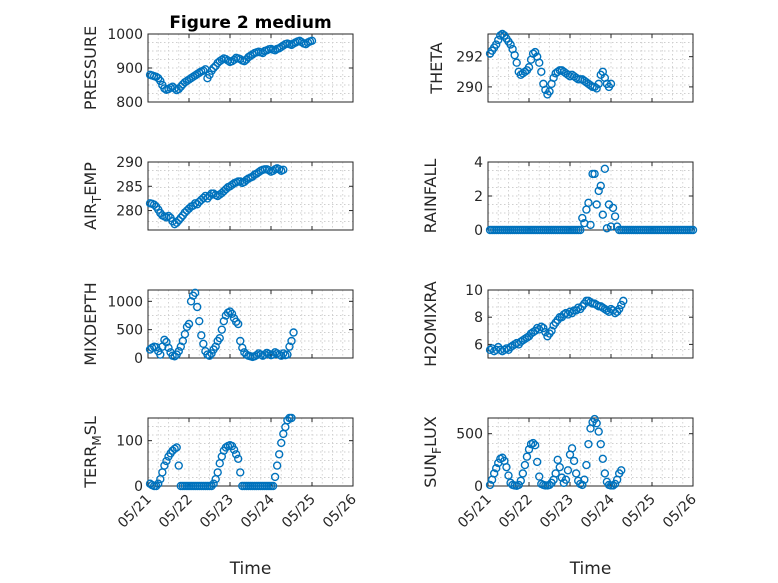  Describe the element at coordinates (590, 569) in the screenshot. I see `x-axis-label: Time` at that location.